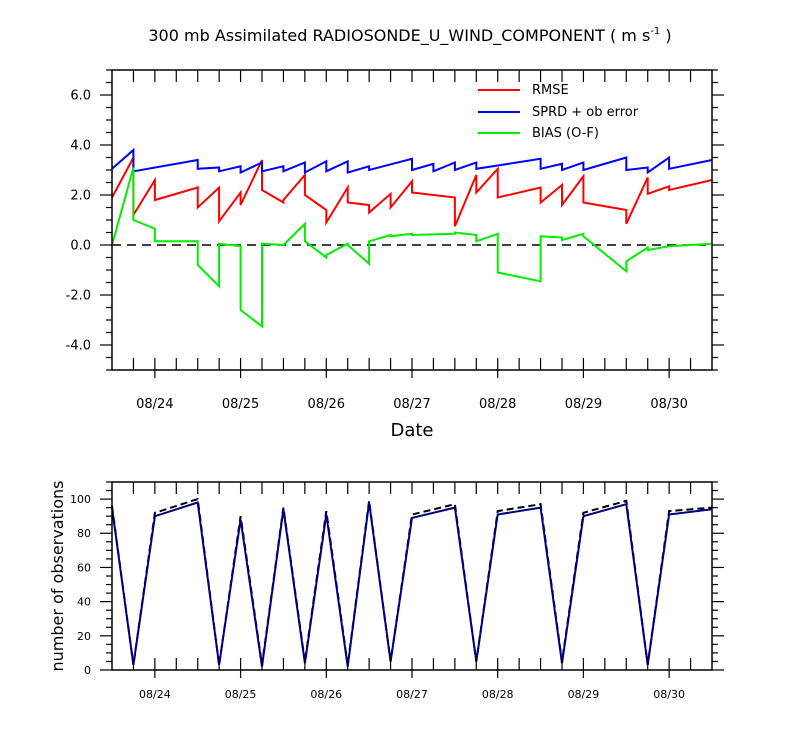 Image resolution: width=800 pixels, height=750 pixels. Describe the element at coordinates (655, 31) in the screenshot. I see `title-superscript: -1` at that location.